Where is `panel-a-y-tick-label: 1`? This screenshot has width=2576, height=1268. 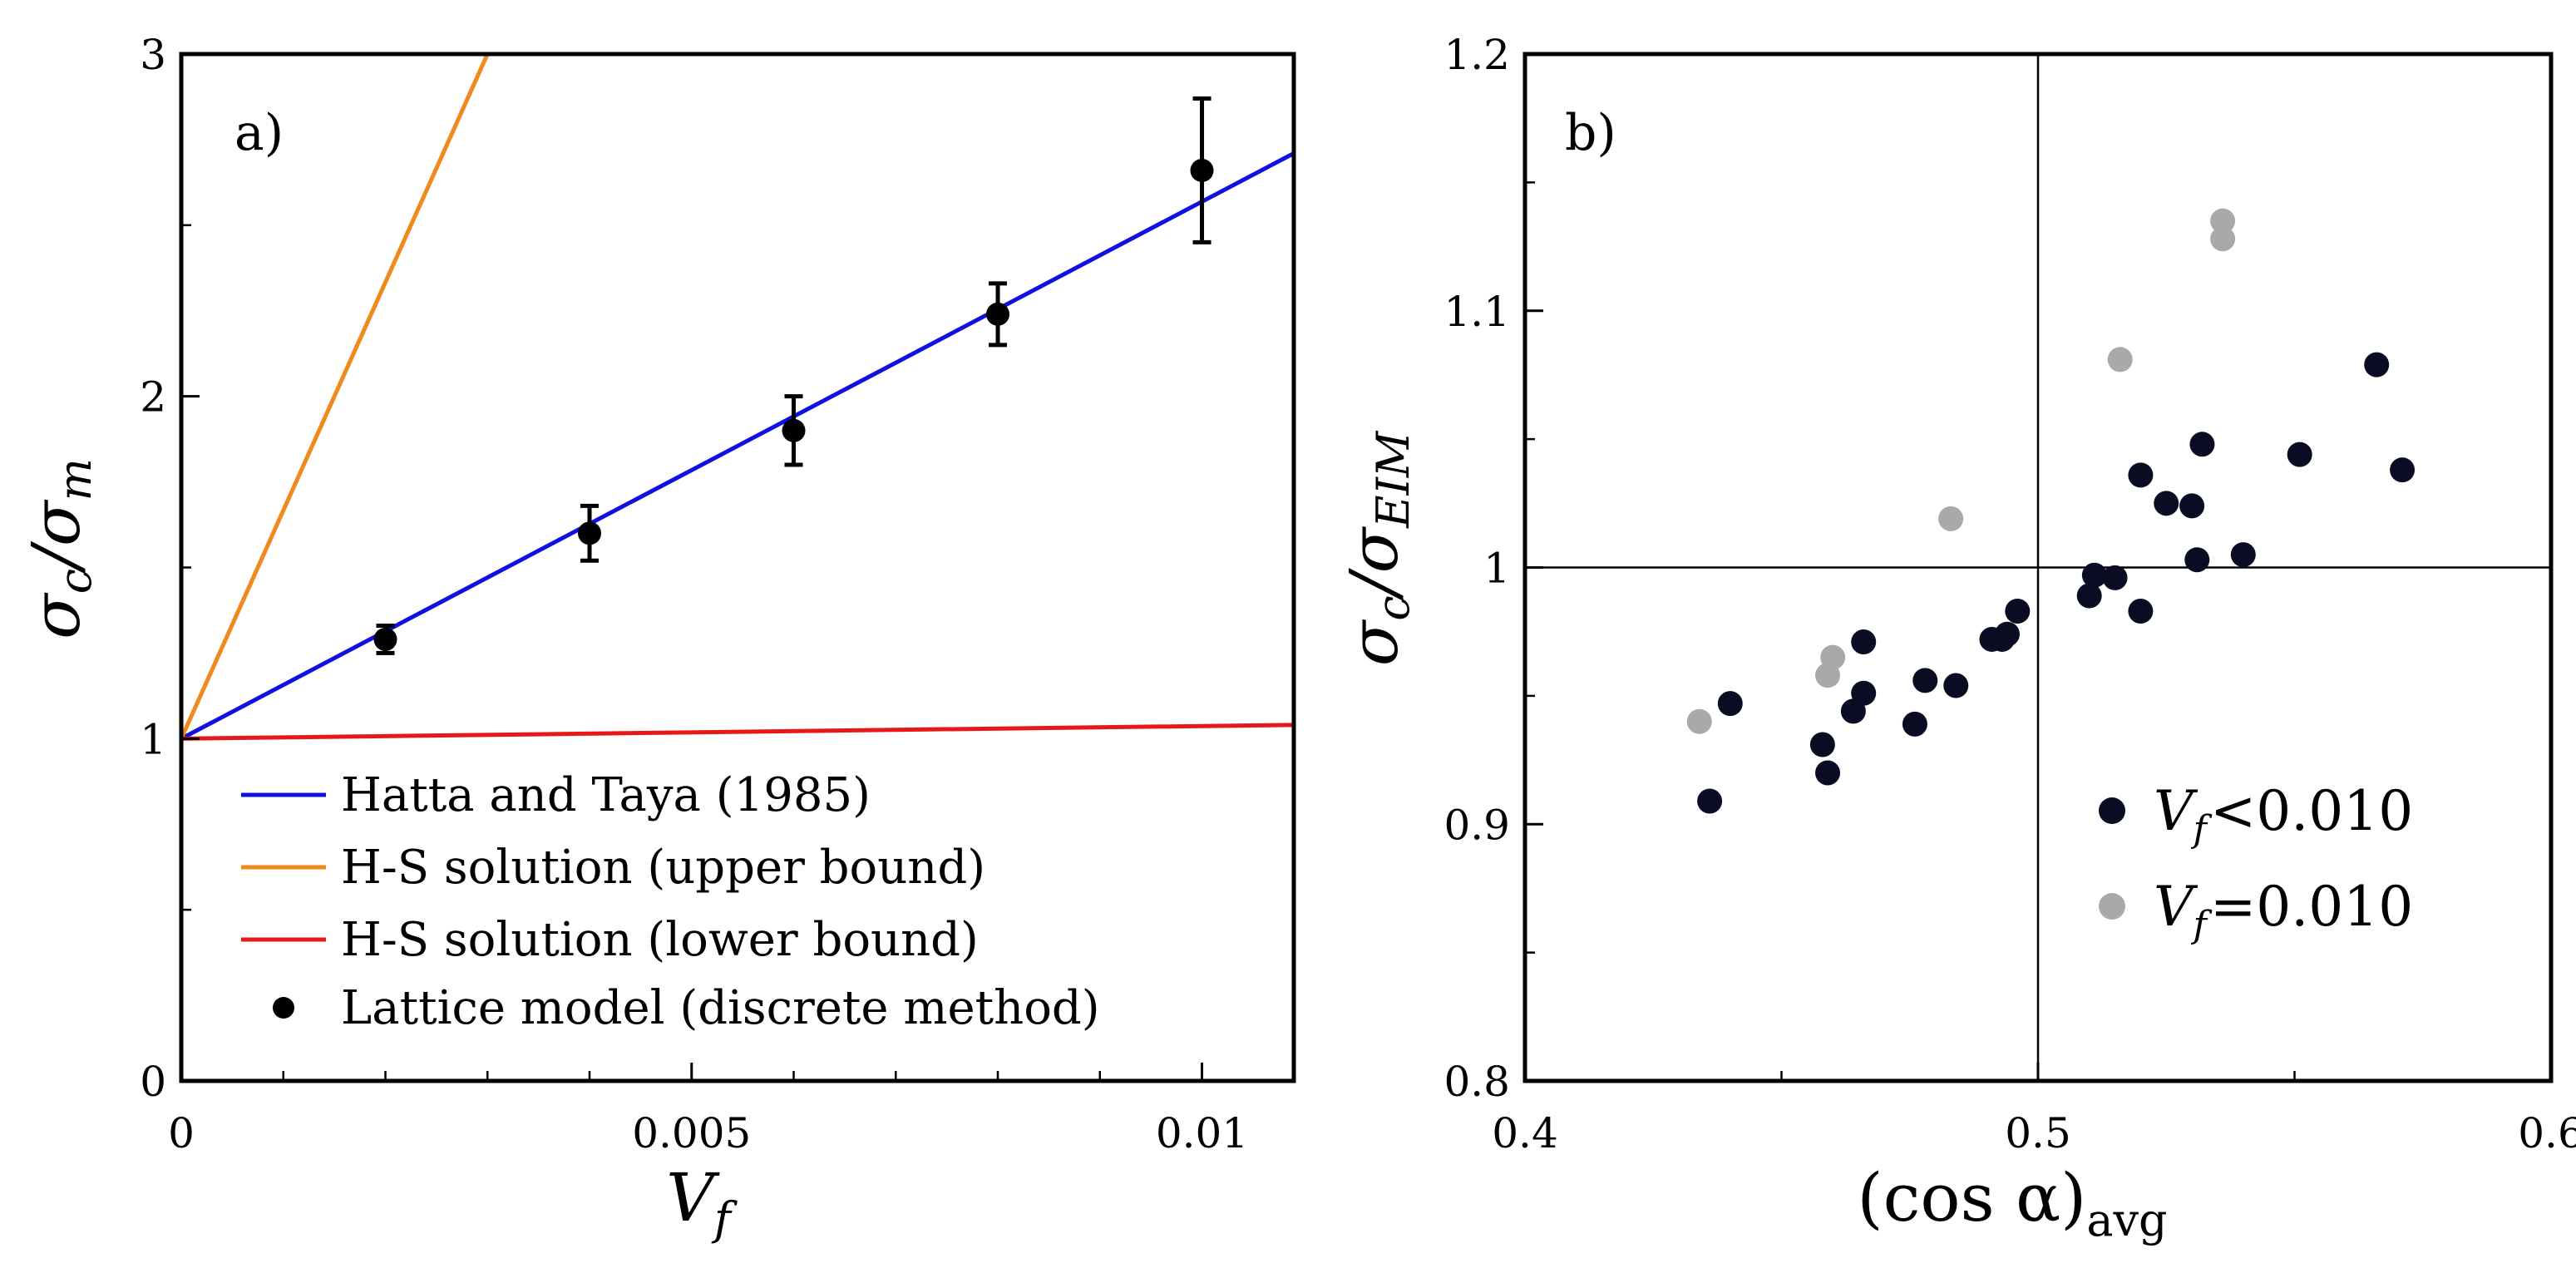
panel-a-y-tick-label: 1 is located at coordinates (153, 739).